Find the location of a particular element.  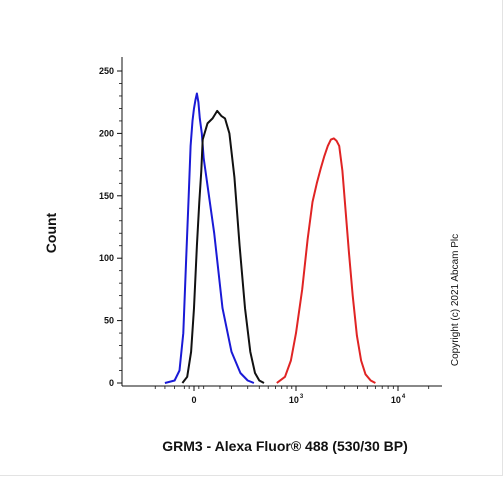

x-axis-title: GRM3 - Alexa Fluor® 488 (530/30 BP) is located at coordinates (285, 446).